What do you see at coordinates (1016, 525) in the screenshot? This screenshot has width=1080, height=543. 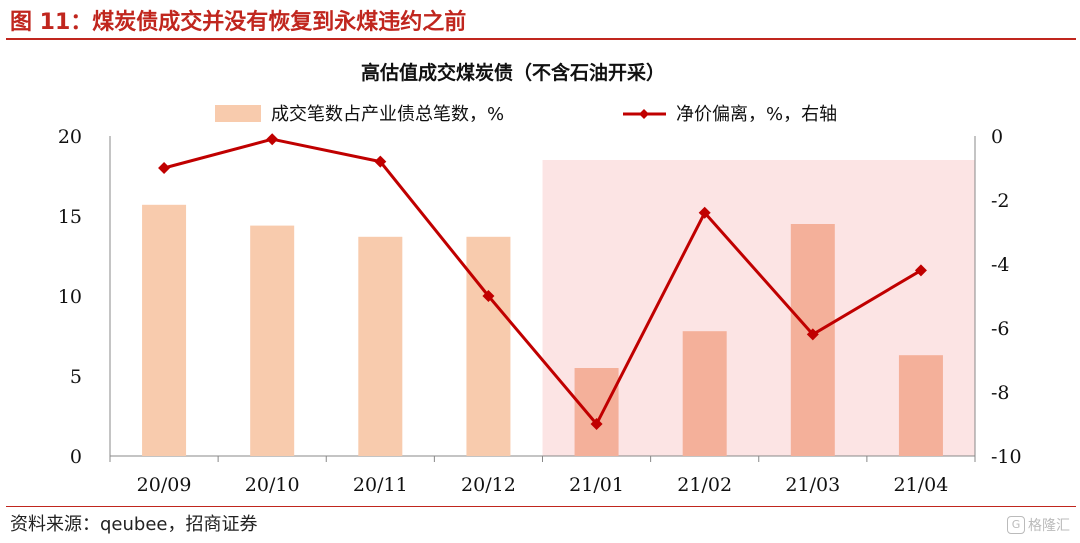 I see `watermark-logo-icon: G` at bounding box center [1016, 525].